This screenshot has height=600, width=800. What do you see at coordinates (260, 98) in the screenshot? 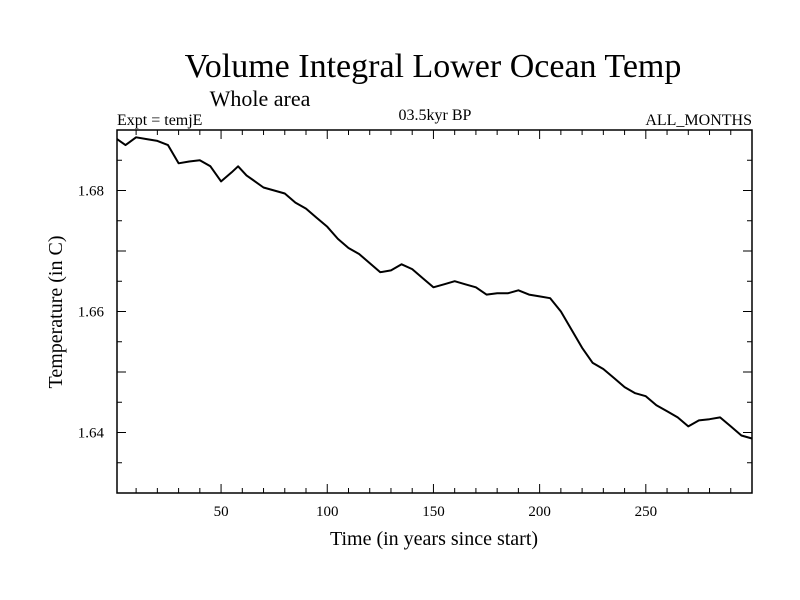
I see `chart-subtitle: Whole area` at bounding box center [260, 98].